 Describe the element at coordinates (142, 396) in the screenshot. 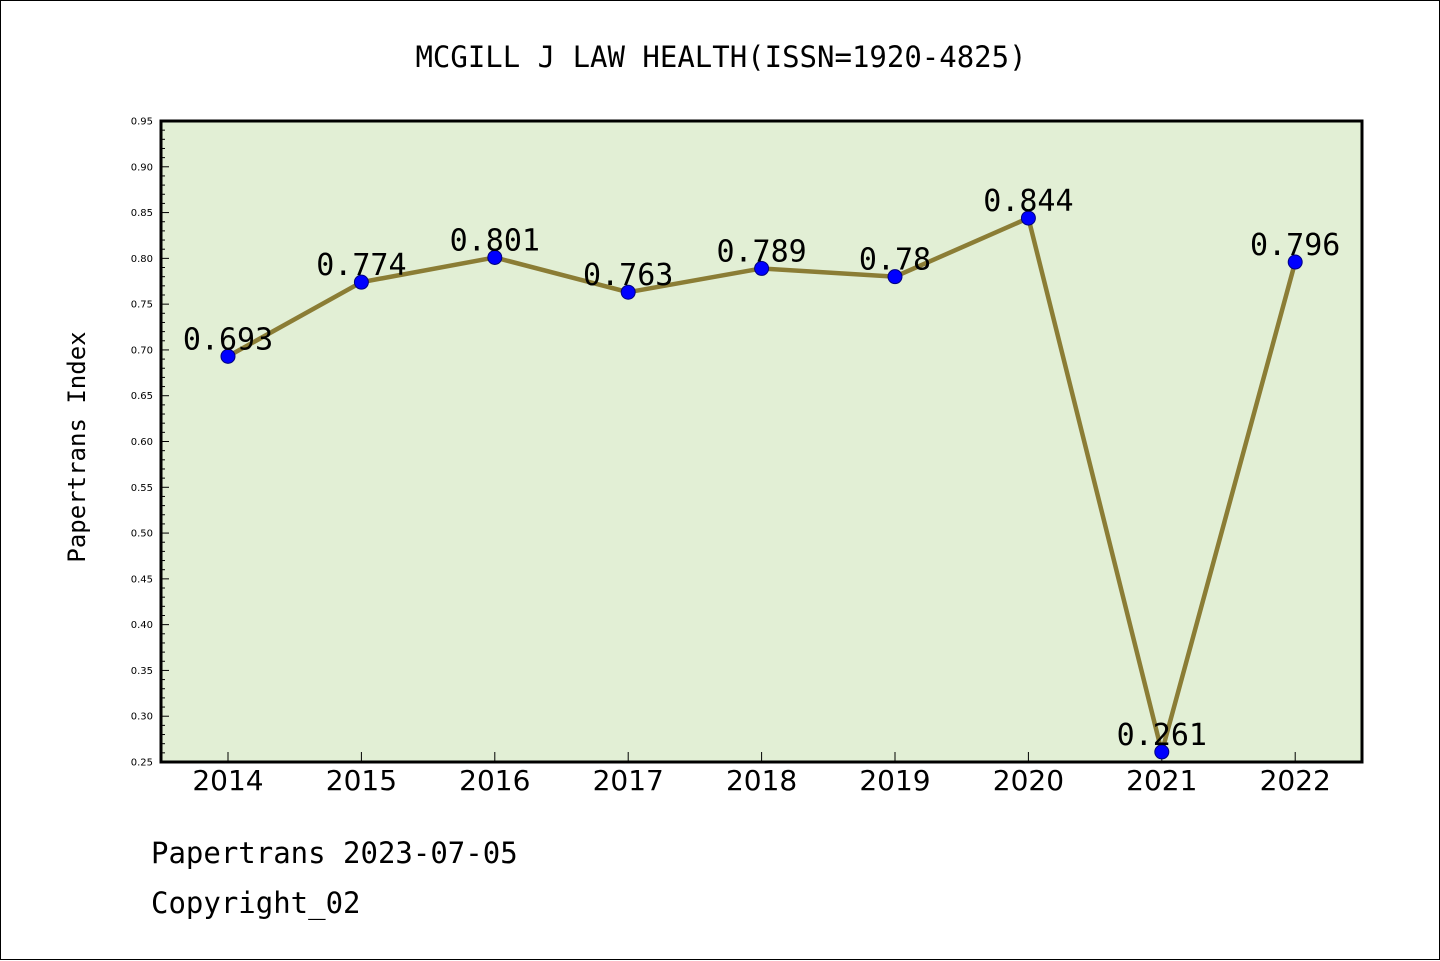

I see `y-tick-label: 0.65` at that location.